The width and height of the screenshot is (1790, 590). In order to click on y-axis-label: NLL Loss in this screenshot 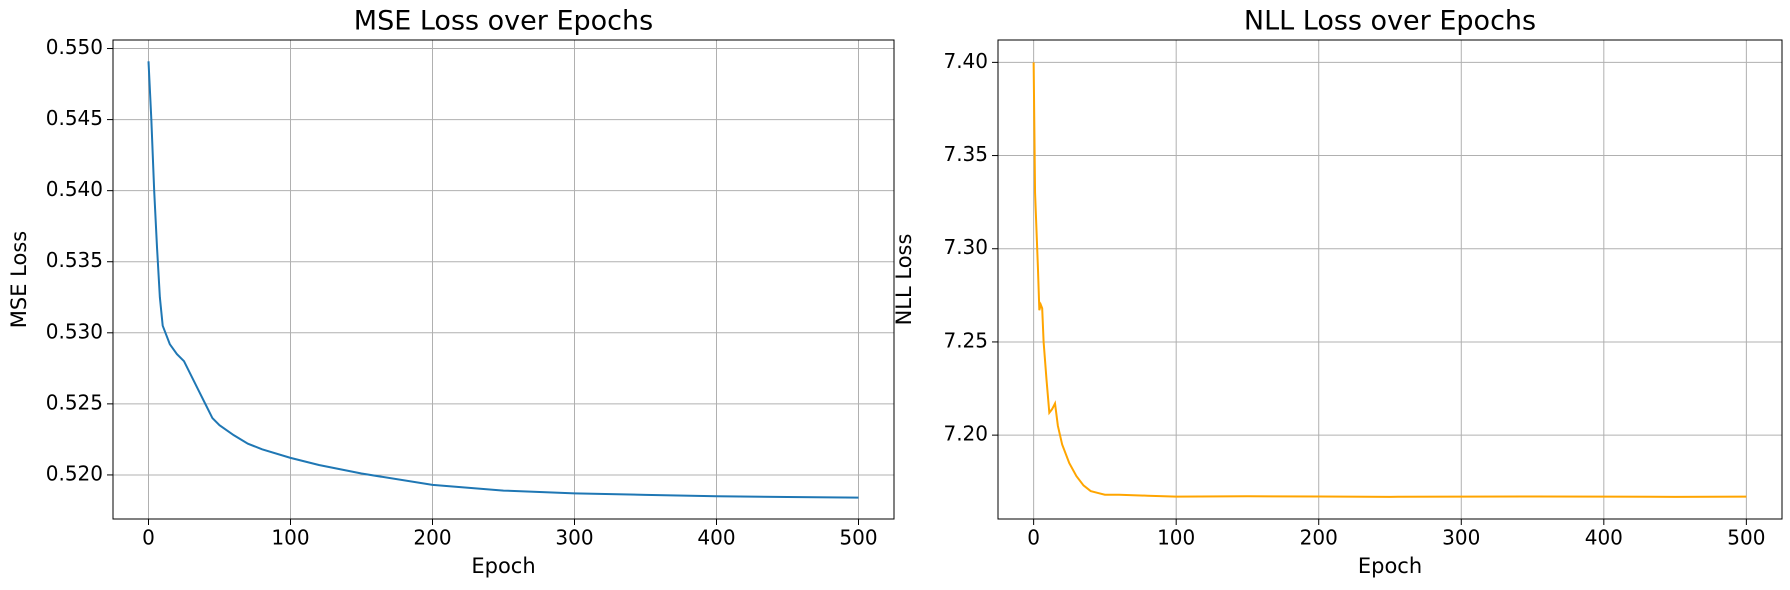, I will do `click(904, 280)`.